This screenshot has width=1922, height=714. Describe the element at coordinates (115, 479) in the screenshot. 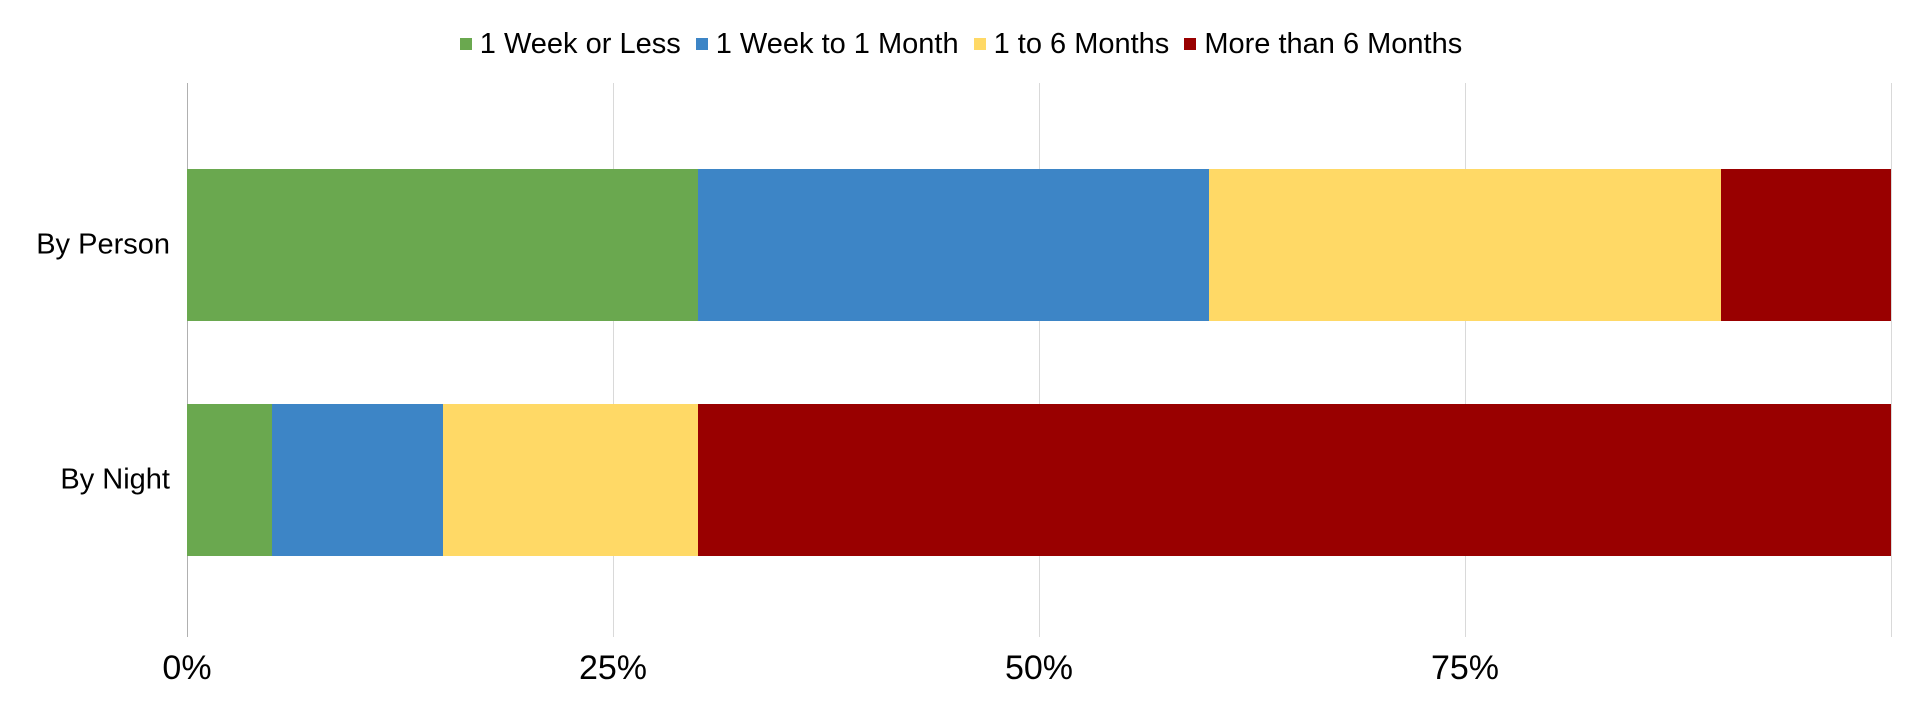

I see `category-label-by-night: By Night` at that location.